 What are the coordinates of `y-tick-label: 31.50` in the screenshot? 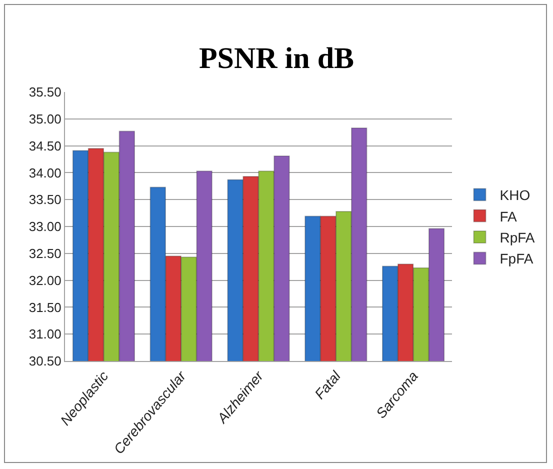 It's located at (45, 307).